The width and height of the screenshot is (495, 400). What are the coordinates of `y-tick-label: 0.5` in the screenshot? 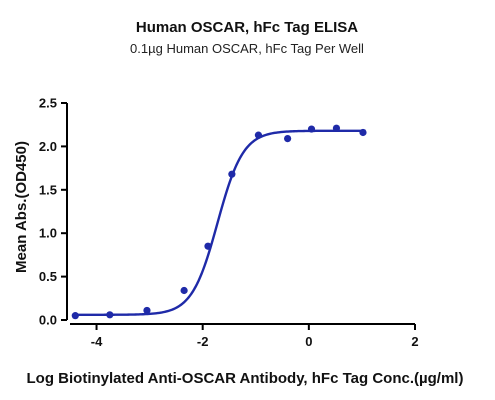 It's located at (48, 276).